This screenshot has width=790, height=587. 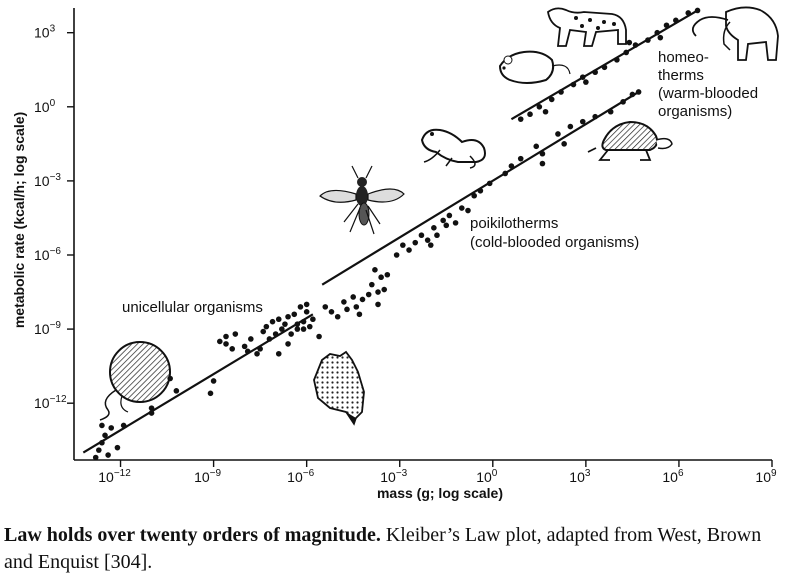 I want to click on x-tick-label: 10⁻⁹, so click(x=207, y=476).